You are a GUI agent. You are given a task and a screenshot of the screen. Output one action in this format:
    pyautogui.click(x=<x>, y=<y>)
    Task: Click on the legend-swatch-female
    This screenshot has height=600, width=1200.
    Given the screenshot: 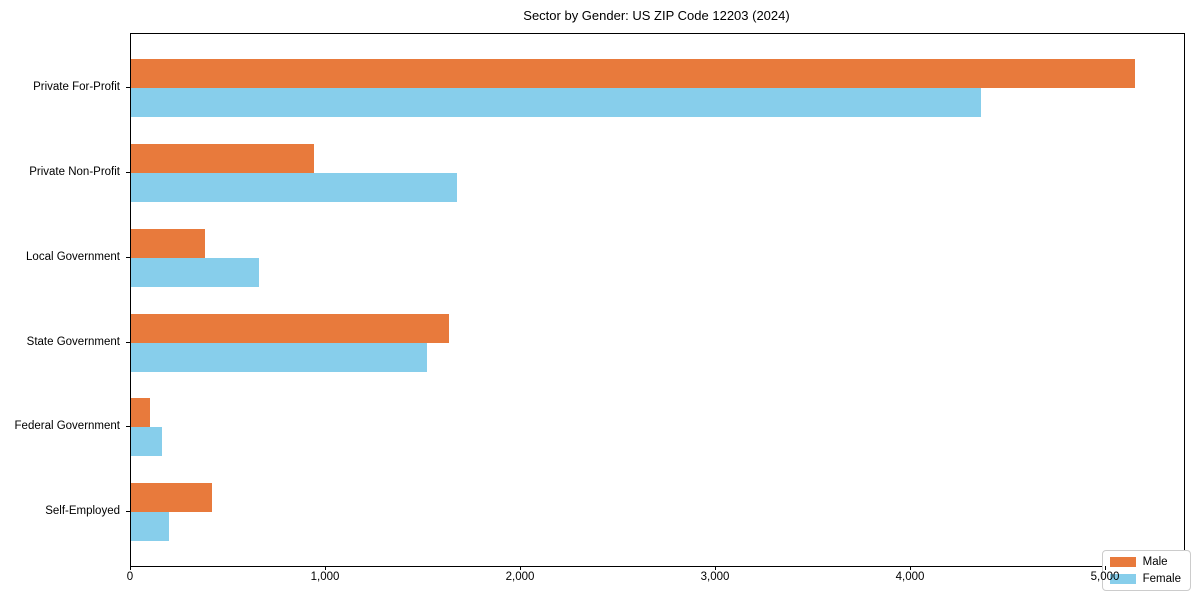 What is the action you would take?
    pyautogui.click(x=1122, y=579)
    